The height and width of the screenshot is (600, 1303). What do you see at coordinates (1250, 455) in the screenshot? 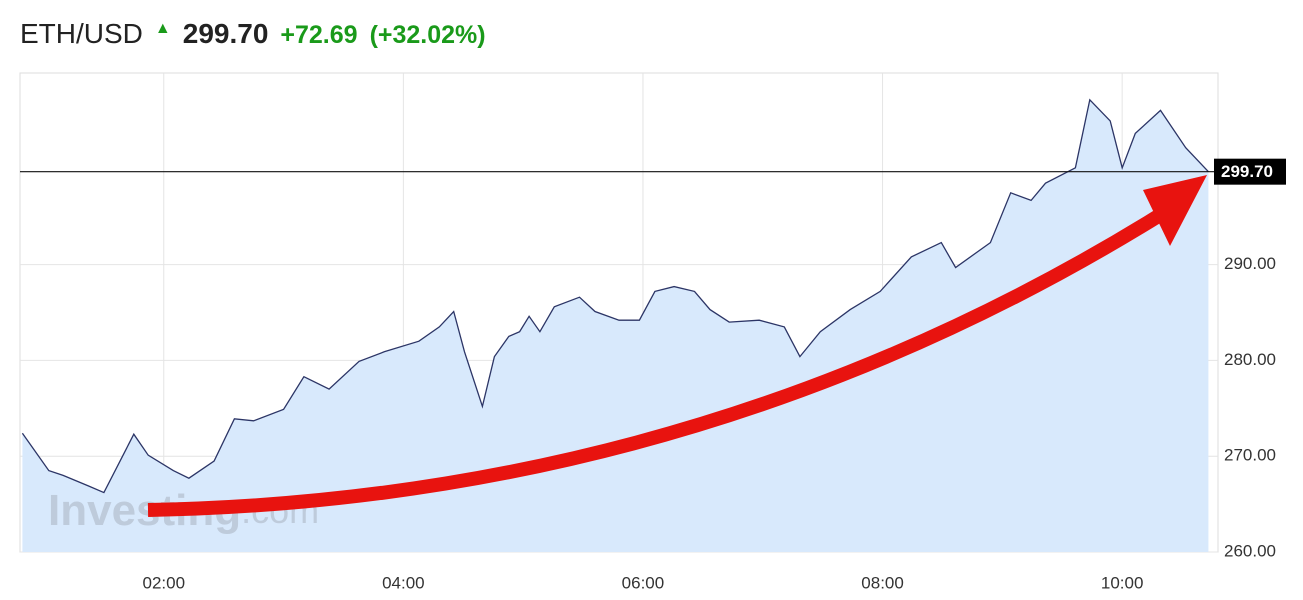
I see `y-tick-label: 270.00` at bounding box center [1250, 455].